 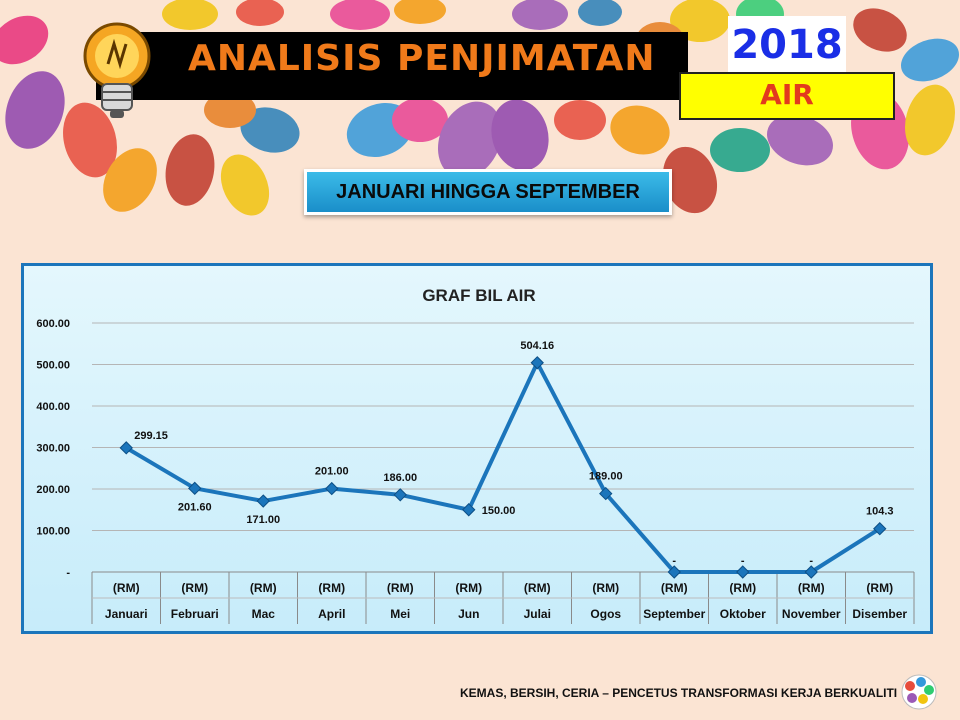 I want to click on title-bar, so click(x=392, y=66).